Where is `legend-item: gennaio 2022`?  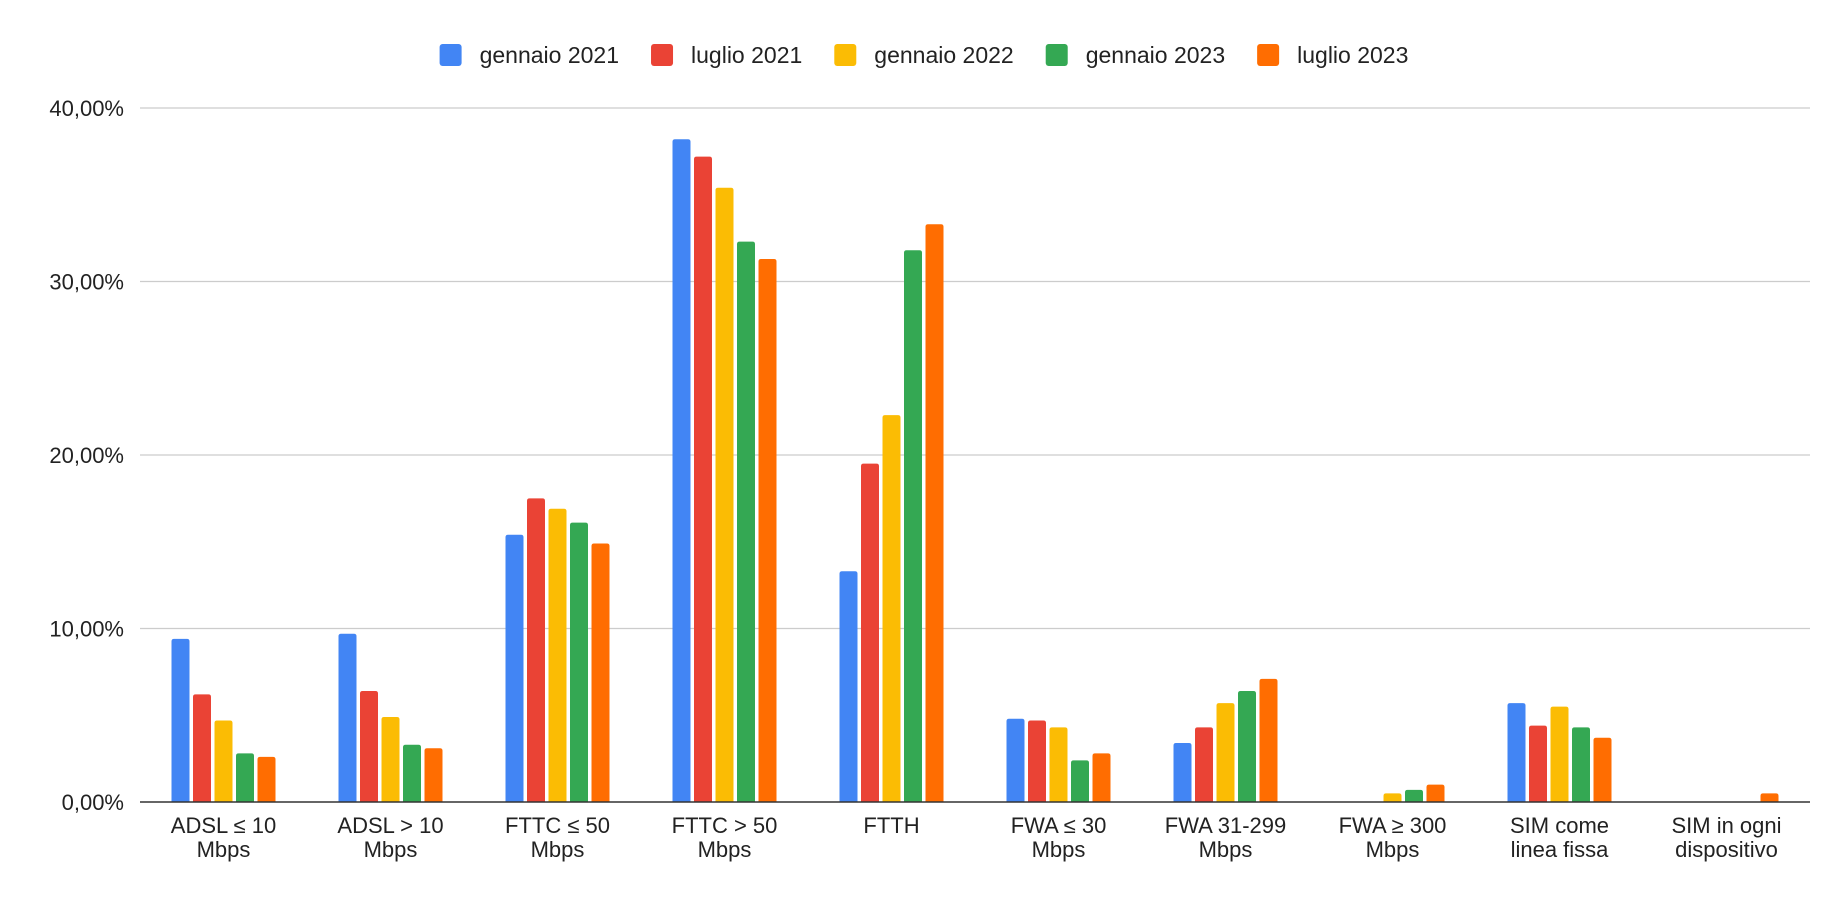 legend-item: gennaio 2022 is located at coordinates (924, 55).